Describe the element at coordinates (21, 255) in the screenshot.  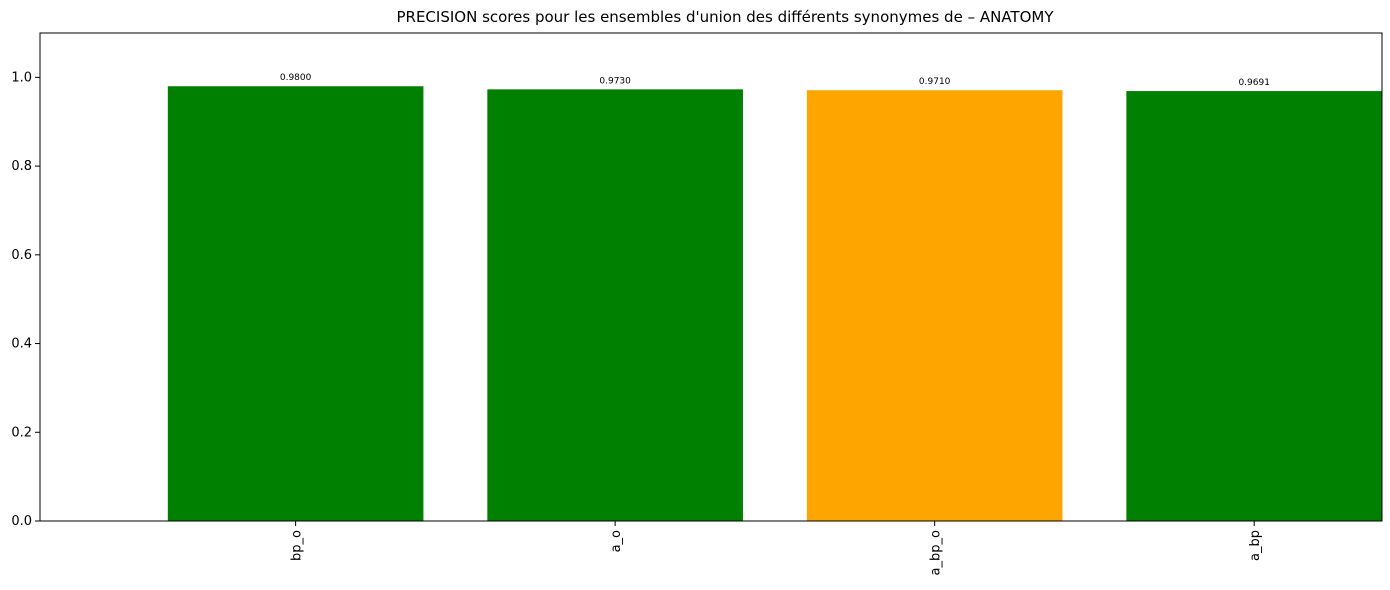
I see `y-tick-label: 0.6` at that location.